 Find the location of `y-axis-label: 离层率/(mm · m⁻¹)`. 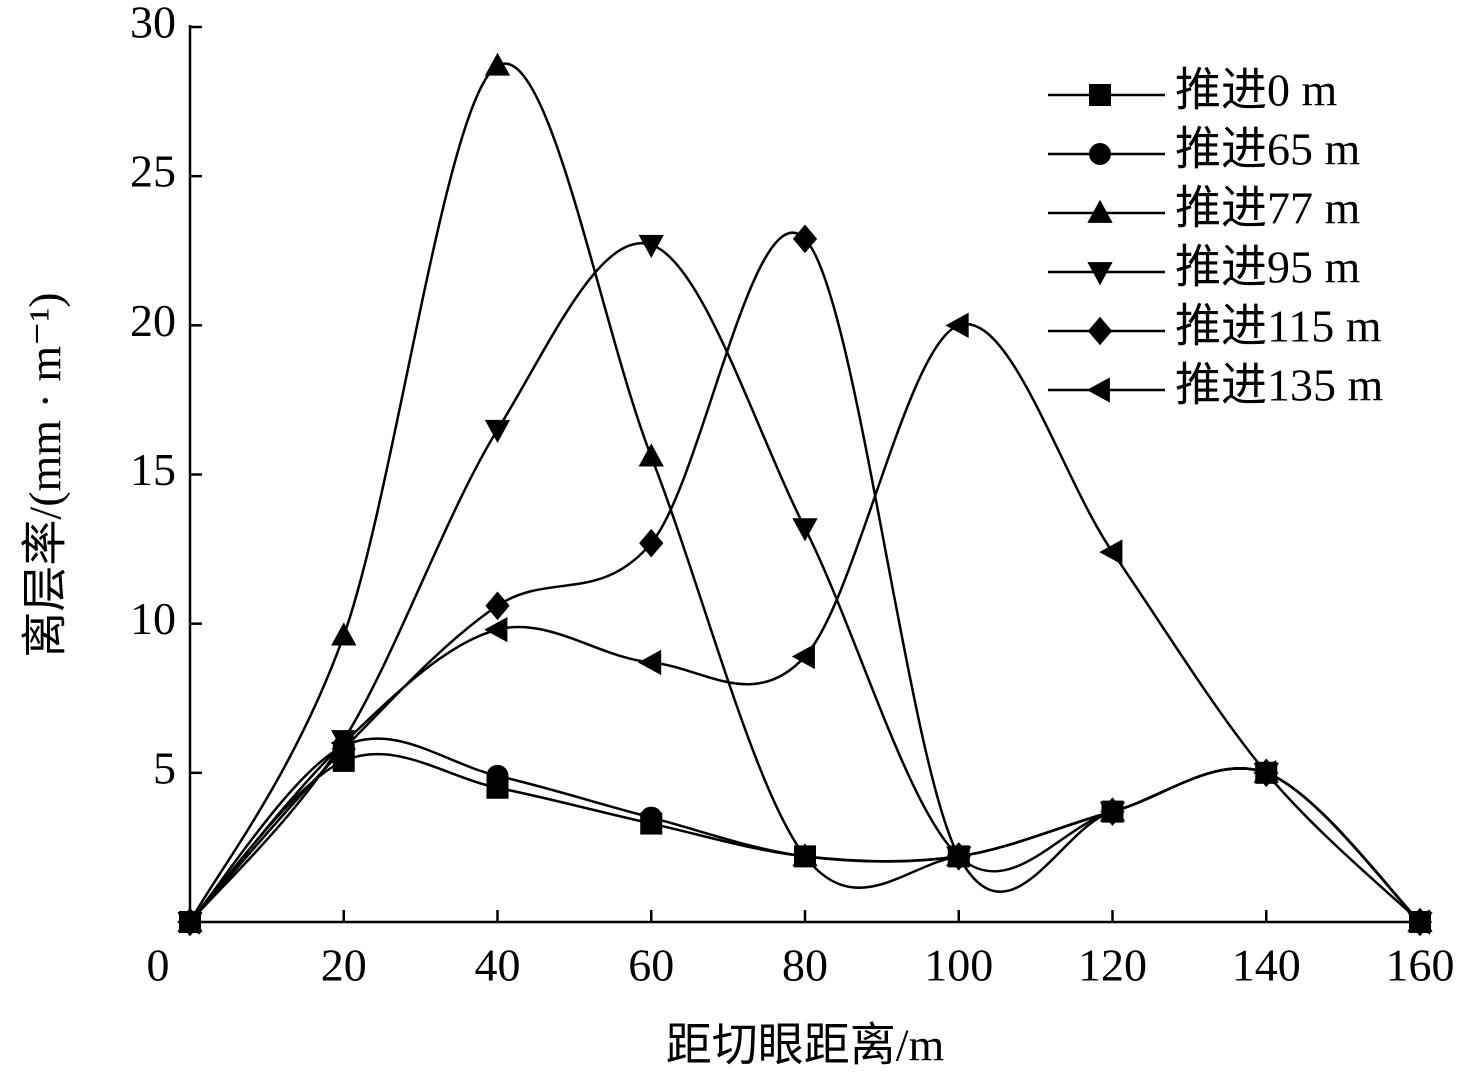

y-axis-label: 离层率/(mm · m⁻¹) is located at coordinates (45, 474).